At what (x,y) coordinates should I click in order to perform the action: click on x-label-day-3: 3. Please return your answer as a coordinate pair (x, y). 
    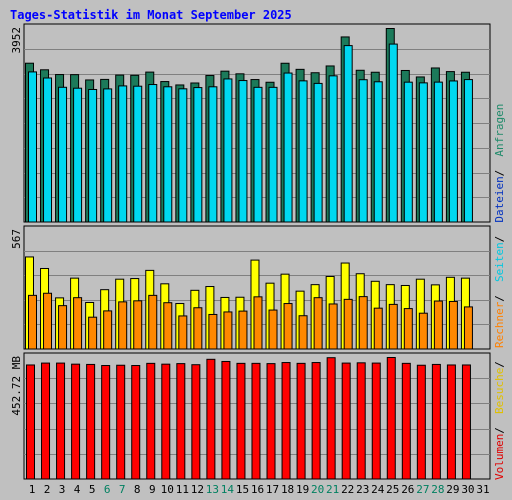
    Looking at the image, I should click on (62, 489).